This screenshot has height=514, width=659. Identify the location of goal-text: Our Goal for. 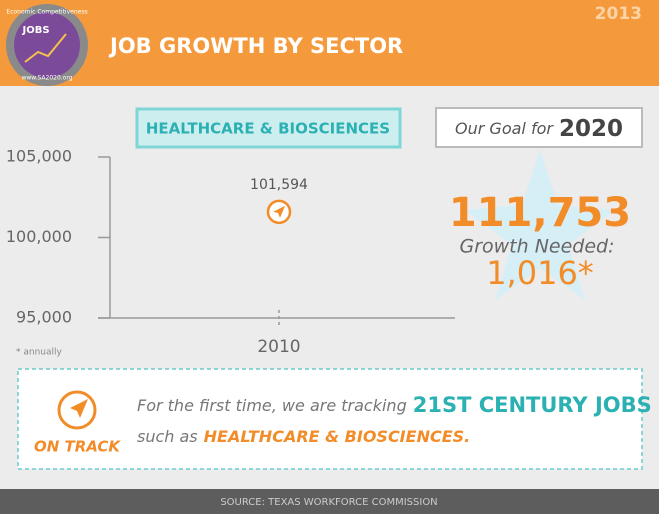
(504, 128).